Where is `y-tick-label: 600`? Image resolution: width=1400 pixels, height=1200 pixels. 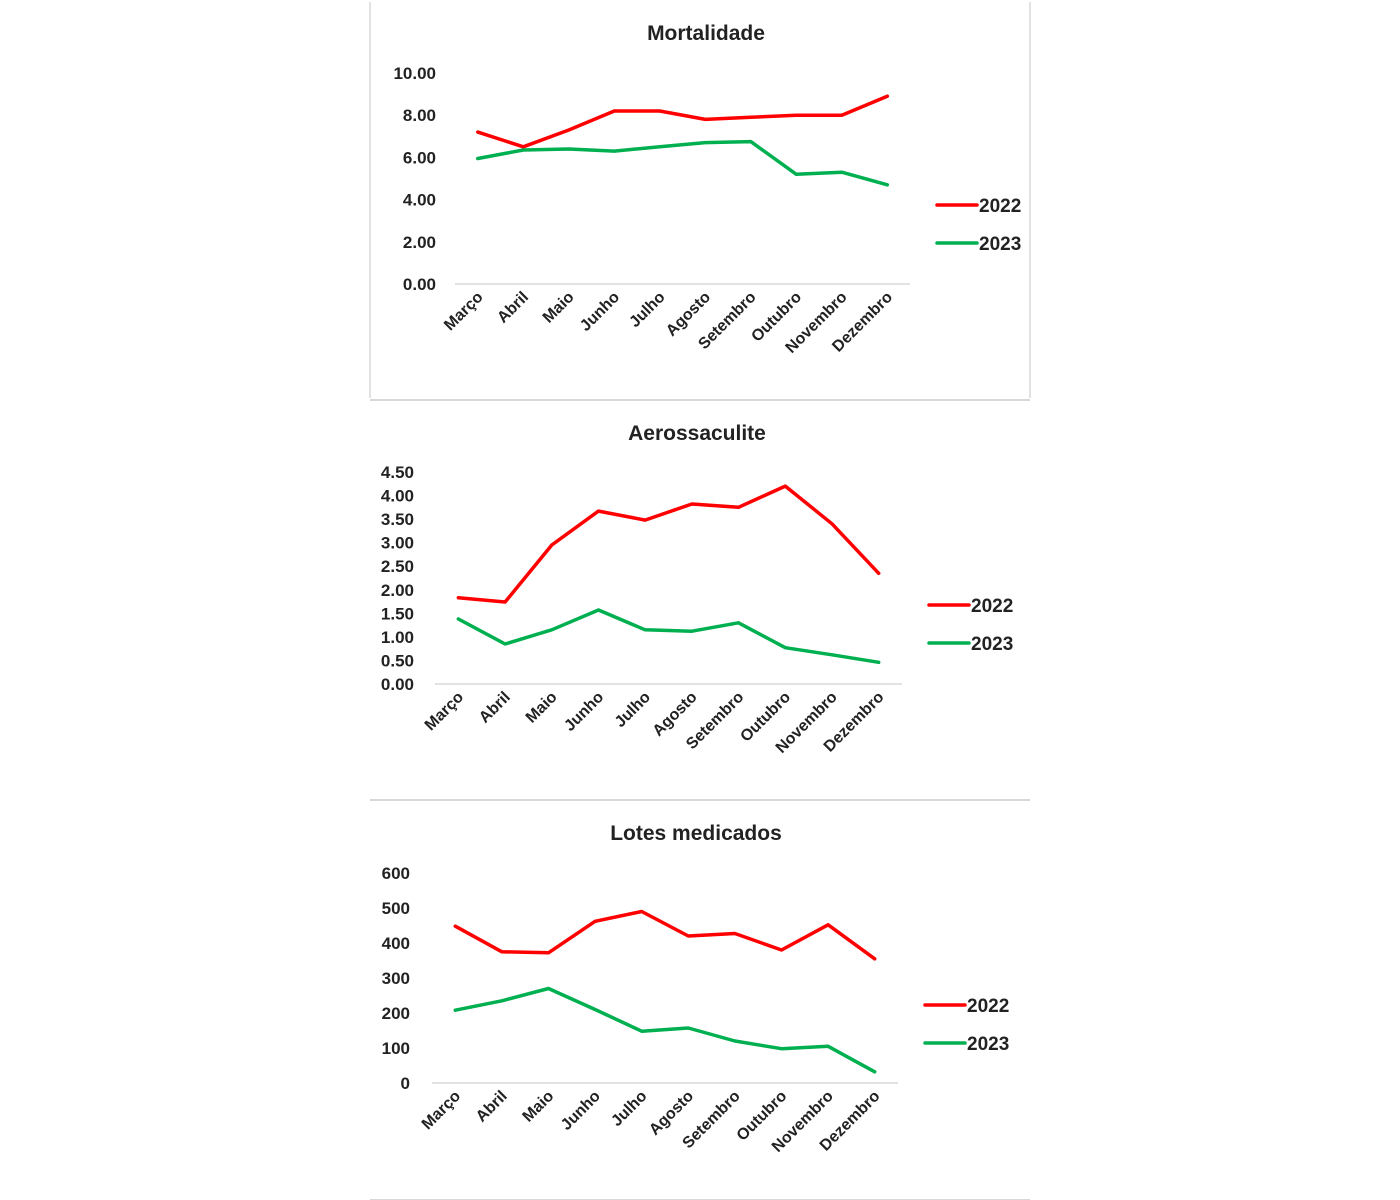 y-tick-label: 600 is located at coordinates (396, 873).